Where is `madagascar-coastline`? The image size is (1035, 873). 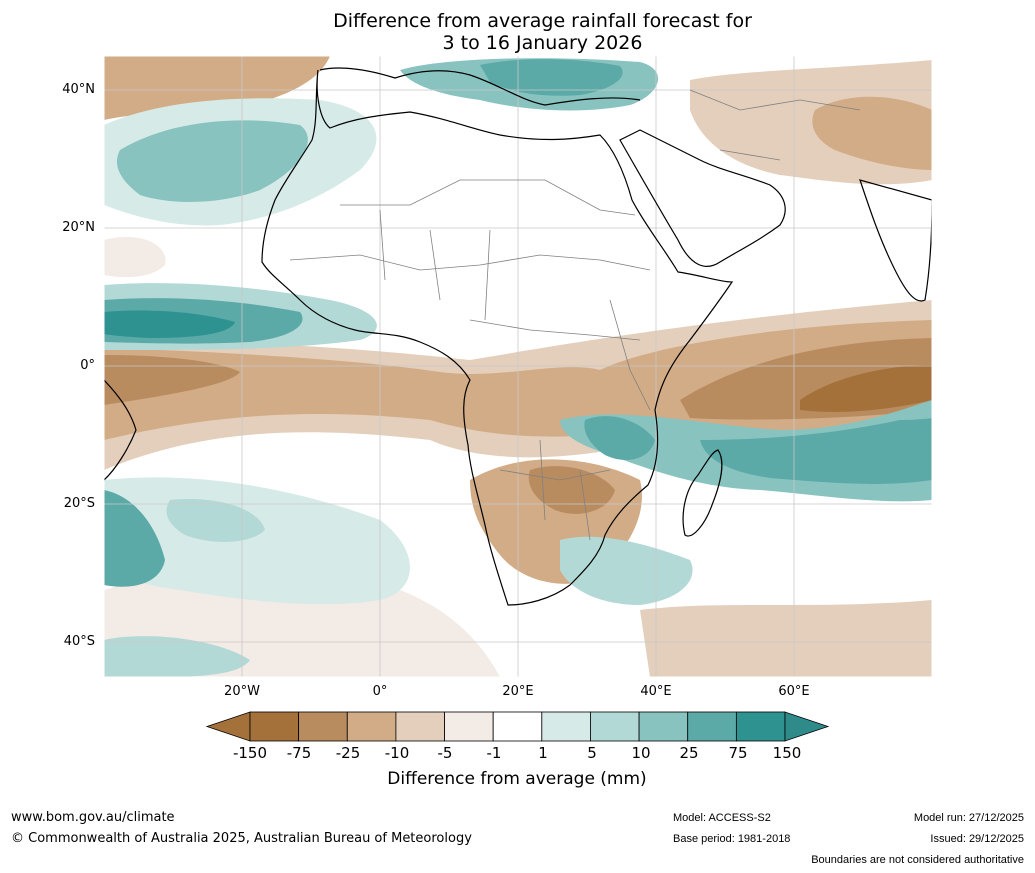
madagascar-coastline is located at coordinates (702, 493).